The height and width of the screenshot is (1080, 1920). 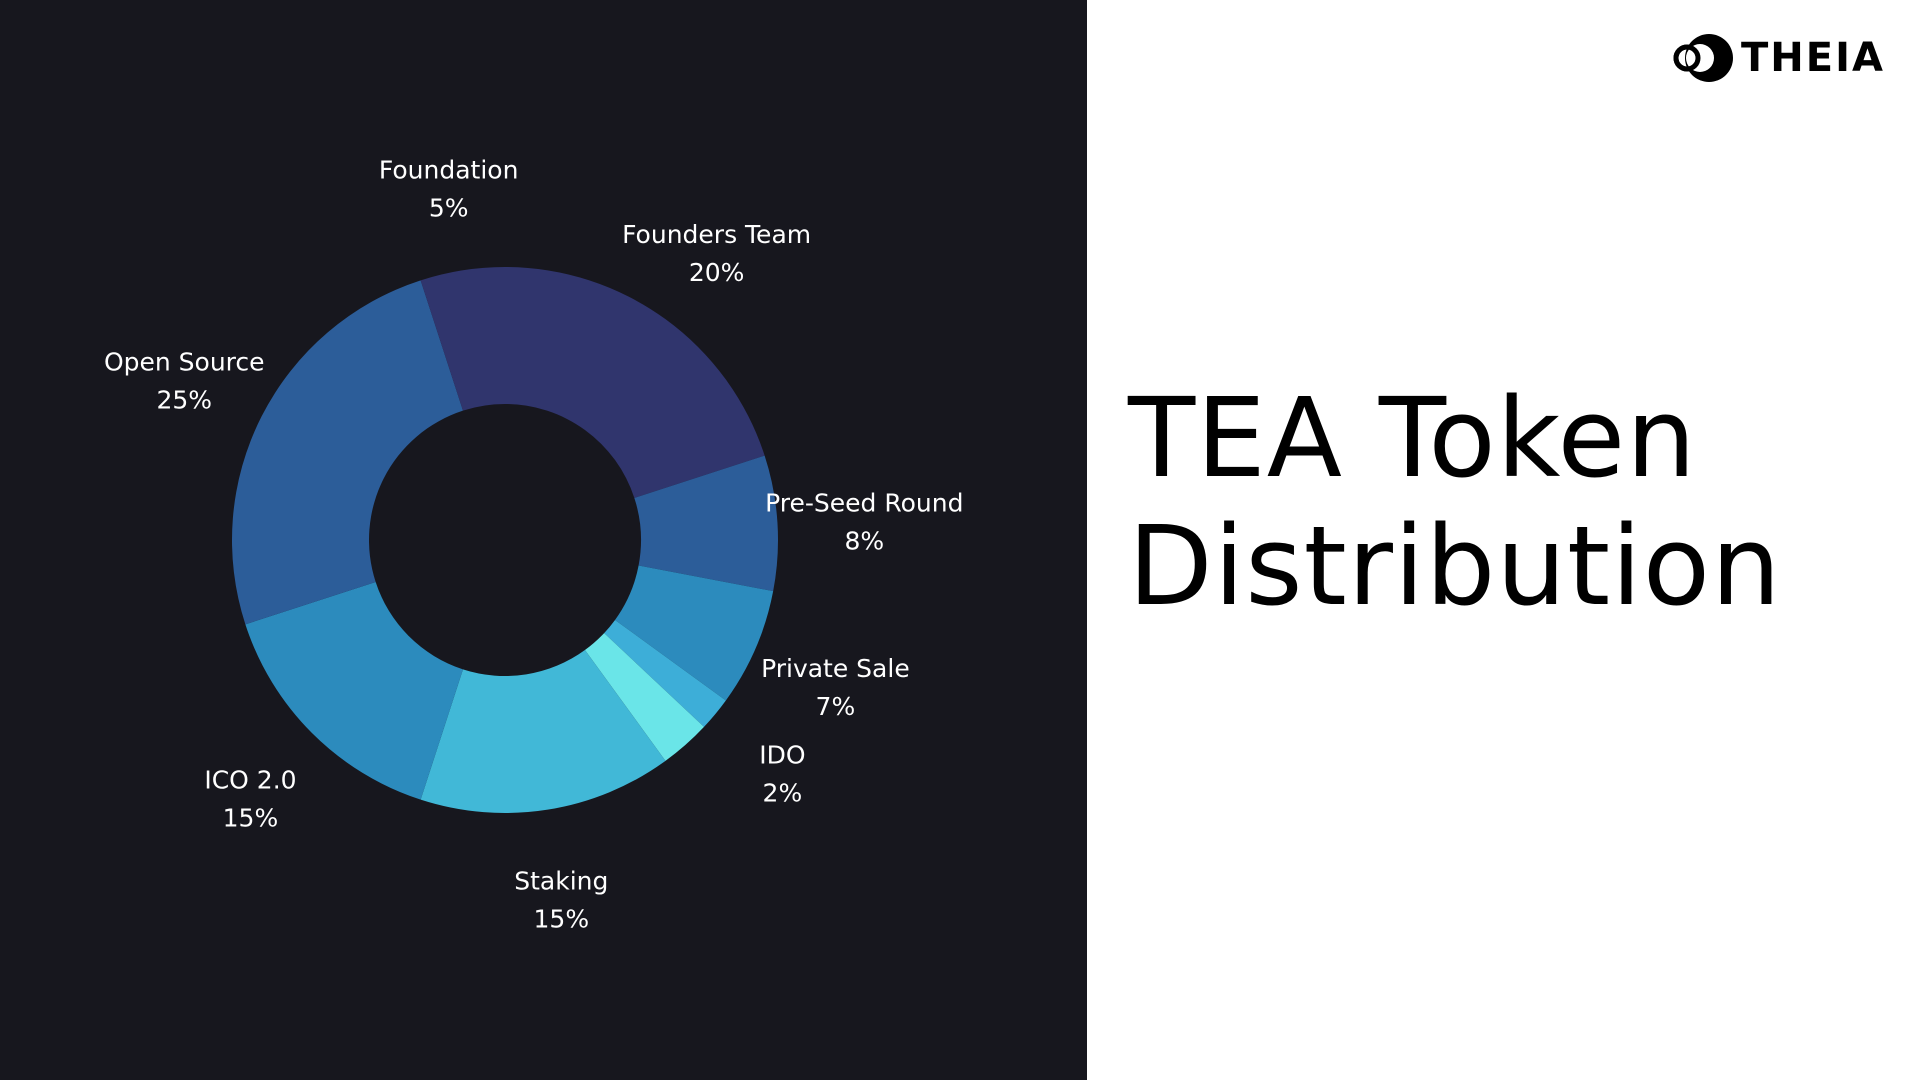 I want to click on slice-label-pre-seed-round: Pre-Seed Round, so click(x=864, y=502).